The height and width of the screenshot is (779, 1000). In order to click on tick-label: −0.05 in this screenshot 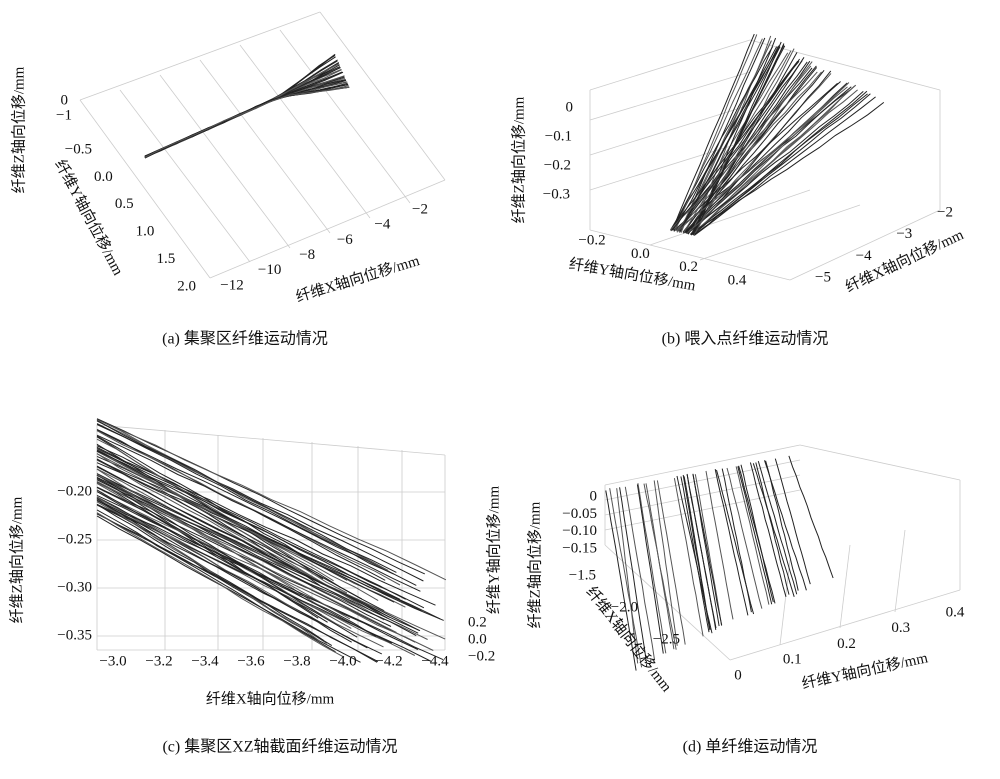, I will do `click(579, 514)`.